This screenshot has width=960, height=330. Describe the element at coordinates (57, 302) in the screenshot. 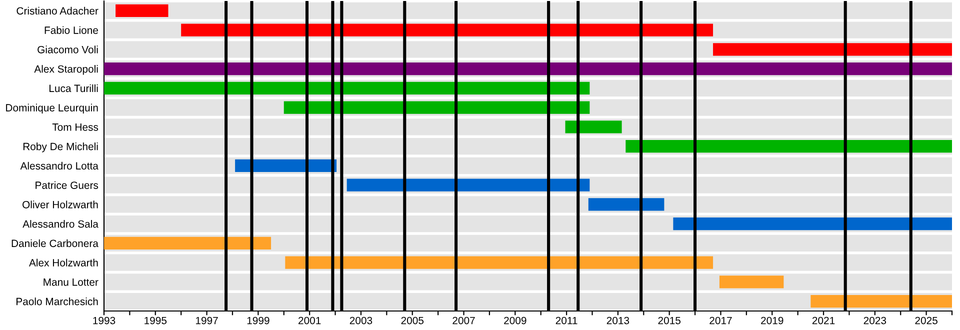

I see `y-tick-label: Paolo Marchesich` at that location.